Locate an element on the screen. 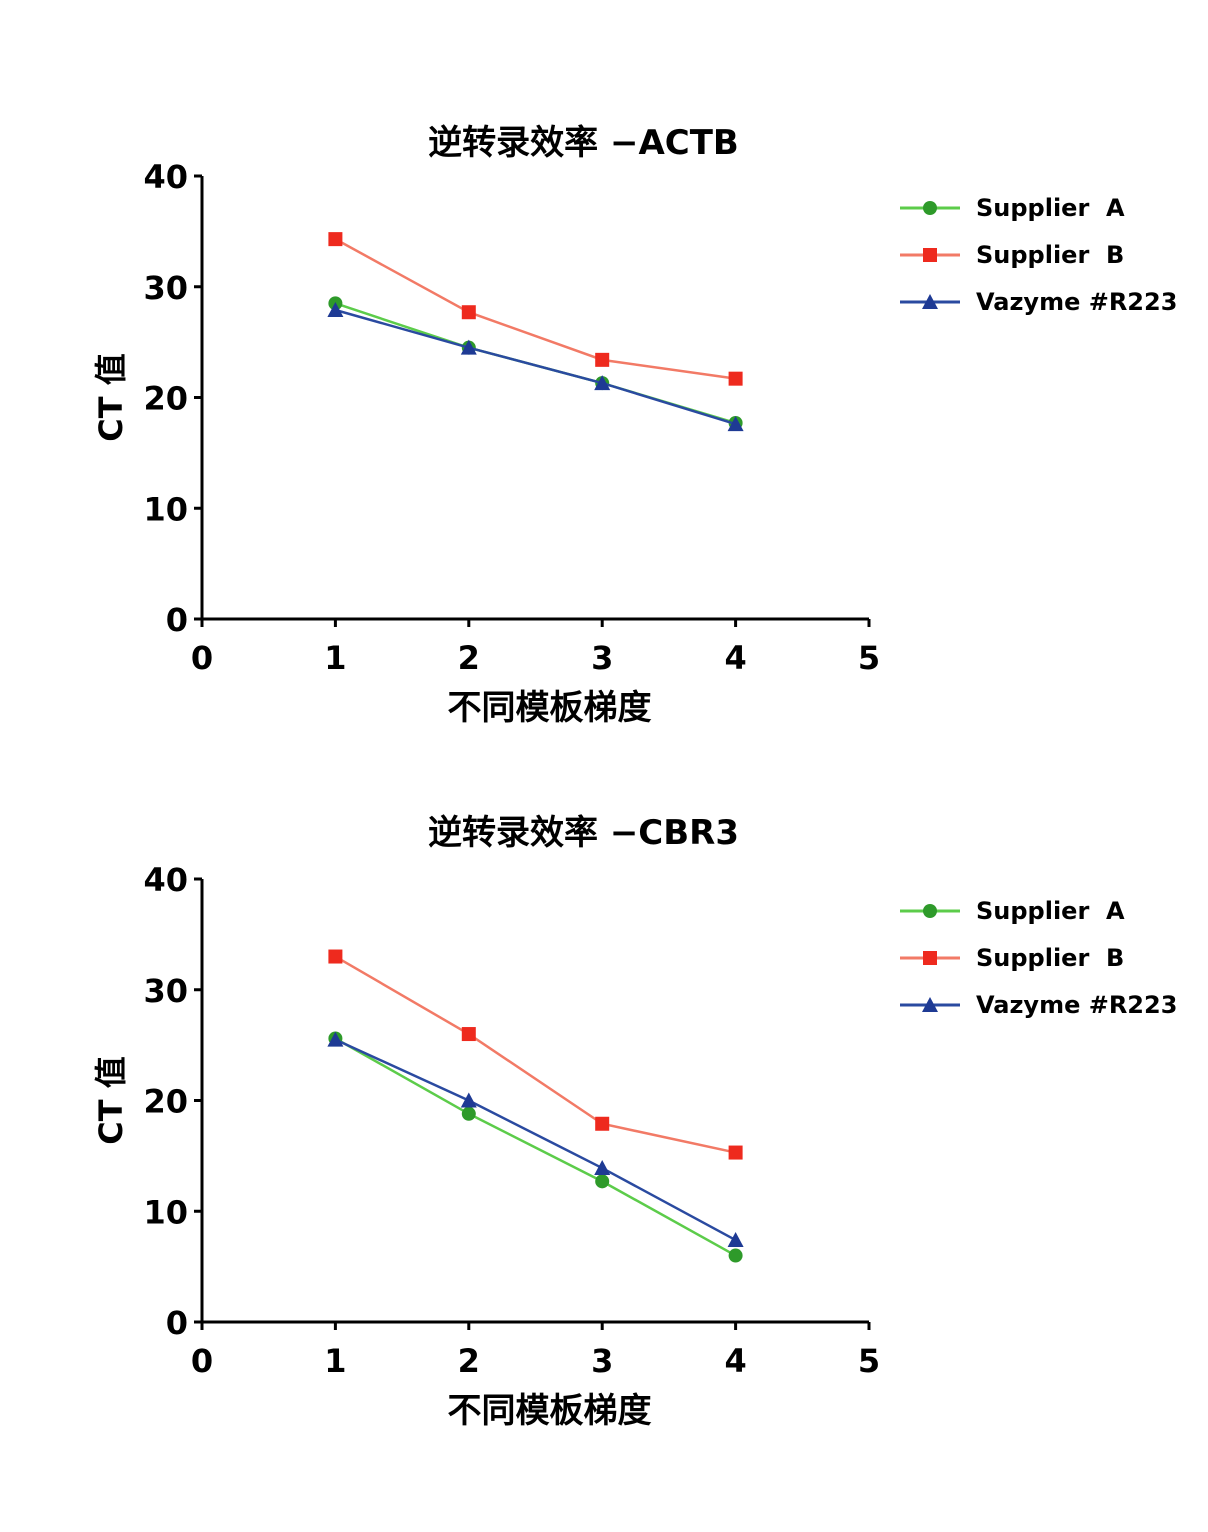  chart-title: 逆转录效率 −ACTB is located at coordinates (583, 143).